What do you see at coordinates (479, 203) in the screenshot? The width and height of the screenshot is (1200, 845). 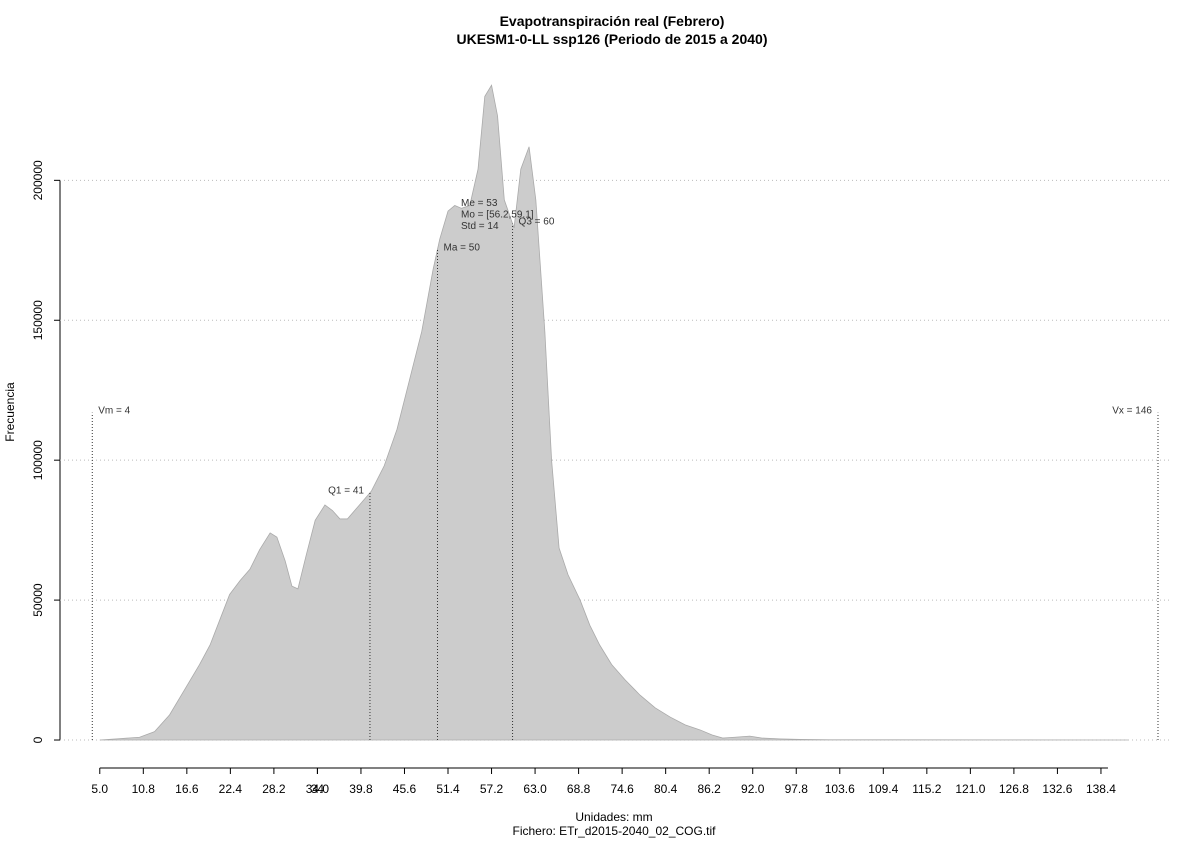 I see `summary-label: Me = 53` at bounding box center [479, 203].